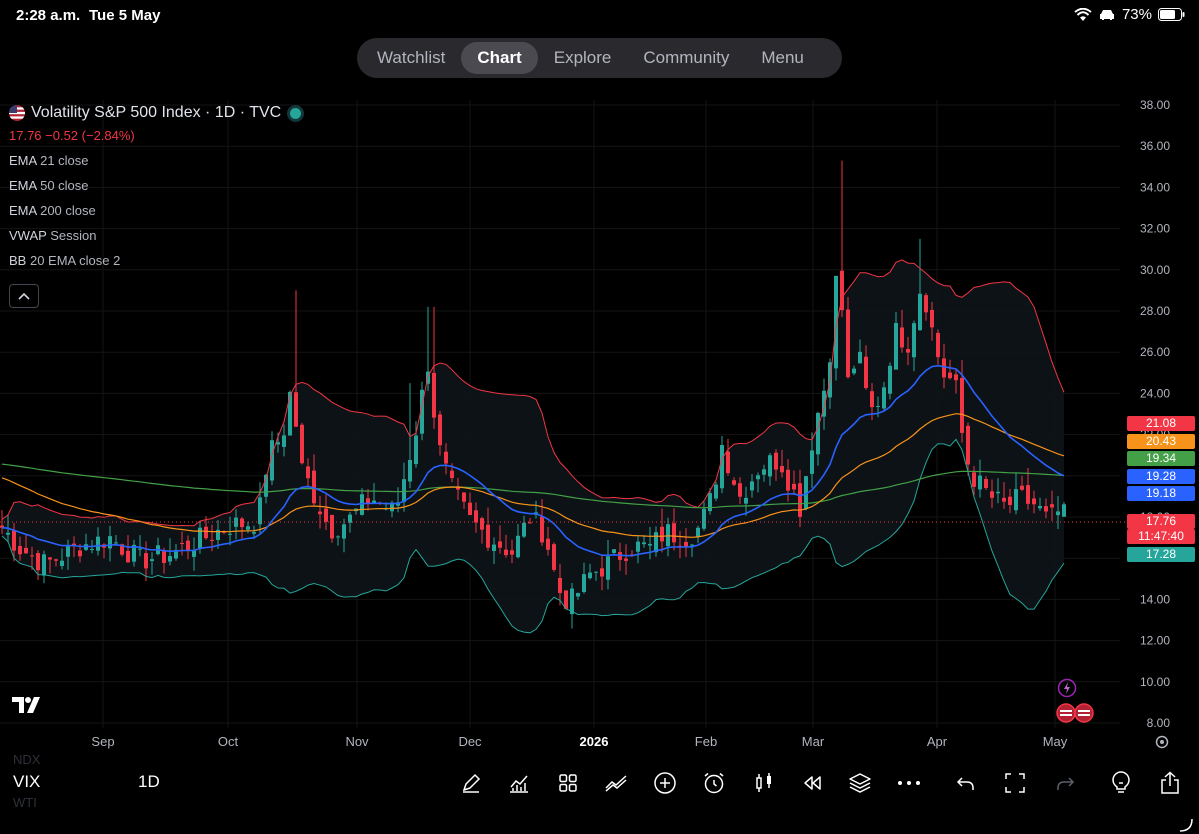  Describe the element at coordinates (411, 57) in the screenshot. I see `tab-watchlist: Watchlist` at that location.